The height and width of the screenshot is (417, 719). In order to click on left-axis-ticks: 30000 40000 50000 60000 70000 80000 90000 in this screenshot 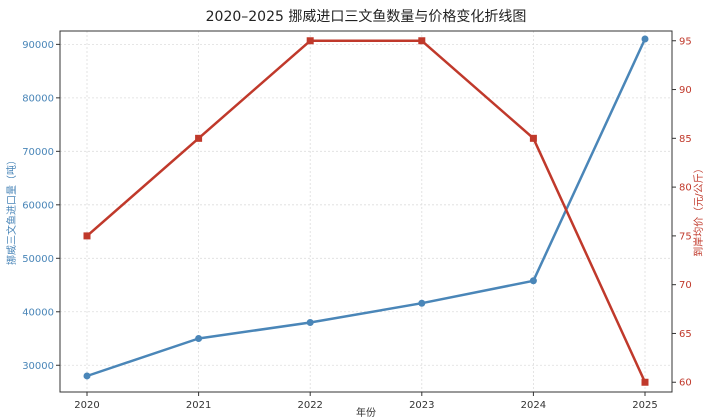, I will do `click(41, 206)`.